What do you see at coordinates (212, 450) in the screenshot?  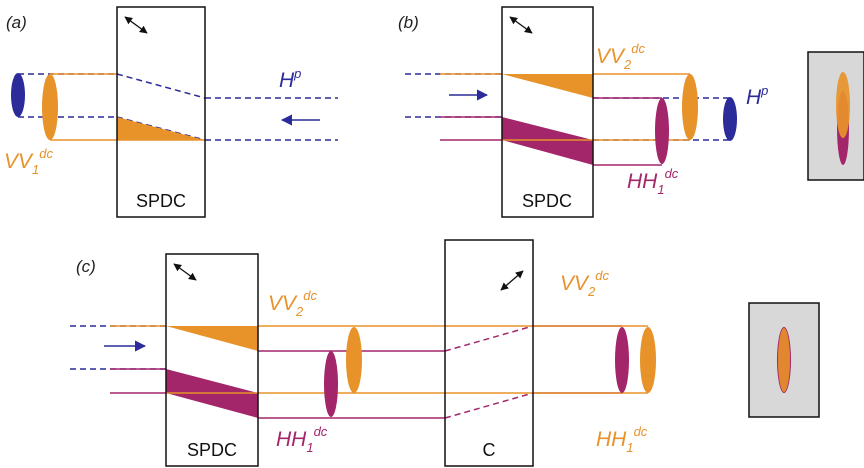 I see `spdc-label-c: SPDC` at bounding box center [212, 450].